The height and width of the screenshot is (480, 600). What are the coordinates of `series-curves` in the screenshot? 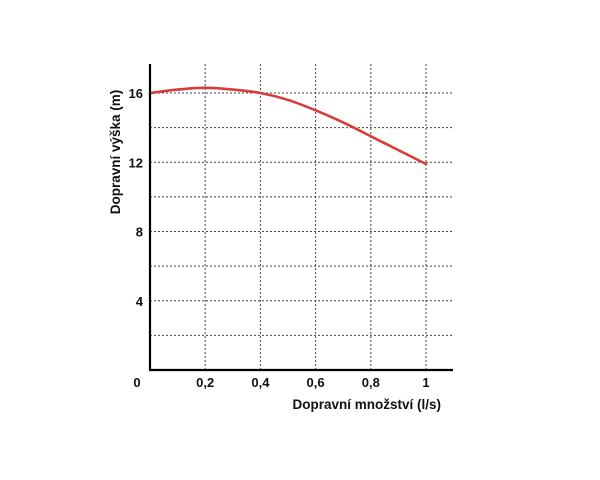 It's located at (288, 126).